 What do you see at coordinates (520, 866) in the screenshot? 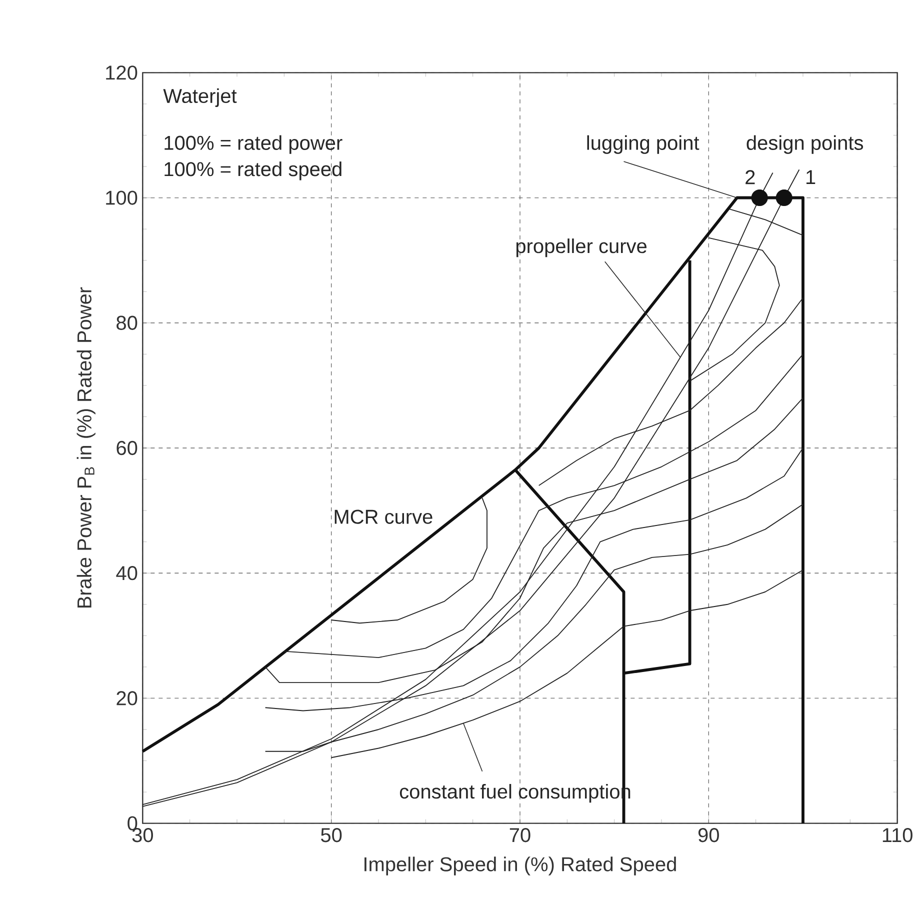
I see `x-axis-title: Impeller Speed in (%) Rated Speed` at bounding box center [520, 866].